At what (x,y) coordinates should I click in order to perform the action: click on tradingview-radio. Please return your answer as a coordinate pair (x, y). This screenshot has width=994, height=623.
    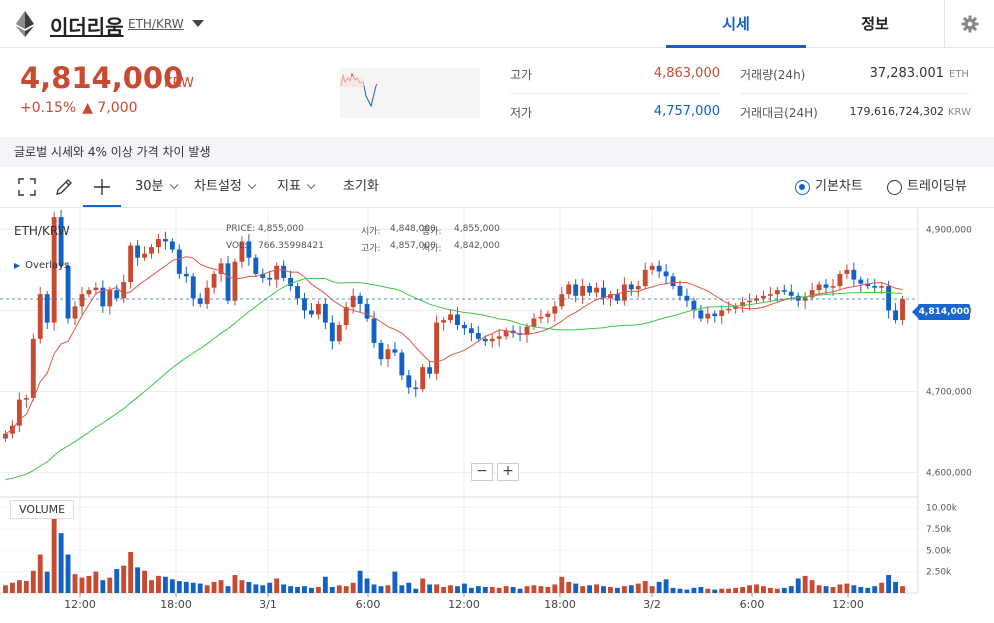
    Looking at the image, I should click on (894, 187).